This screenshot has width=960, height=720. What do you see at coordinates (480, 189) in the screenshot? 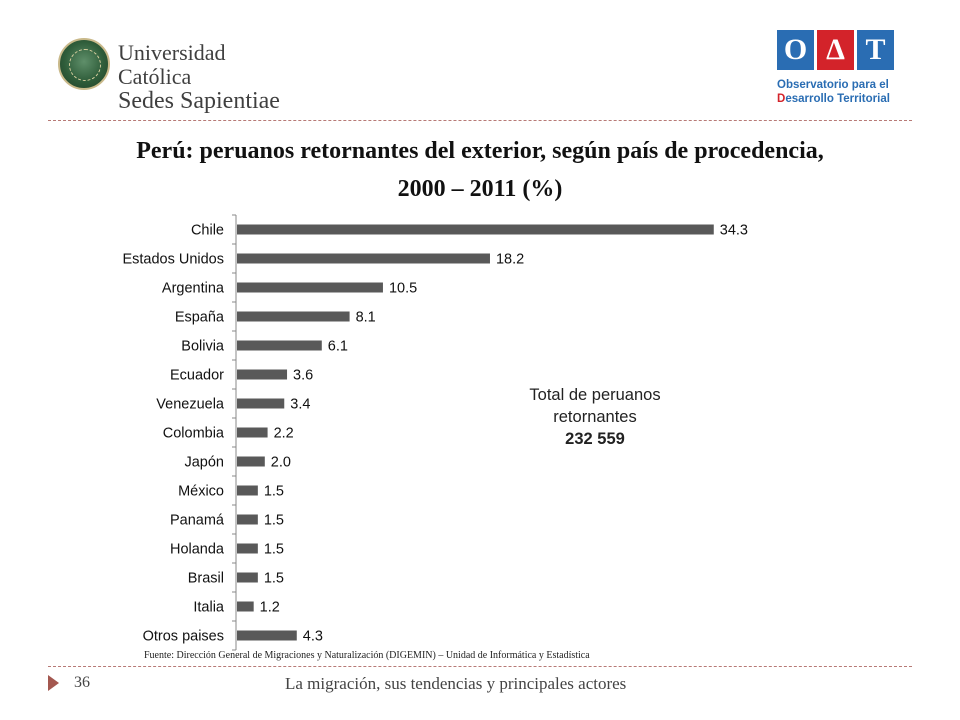
I see `chart-title-line2: 2000 – 2011 (%)` at bounding box center [480, 189].